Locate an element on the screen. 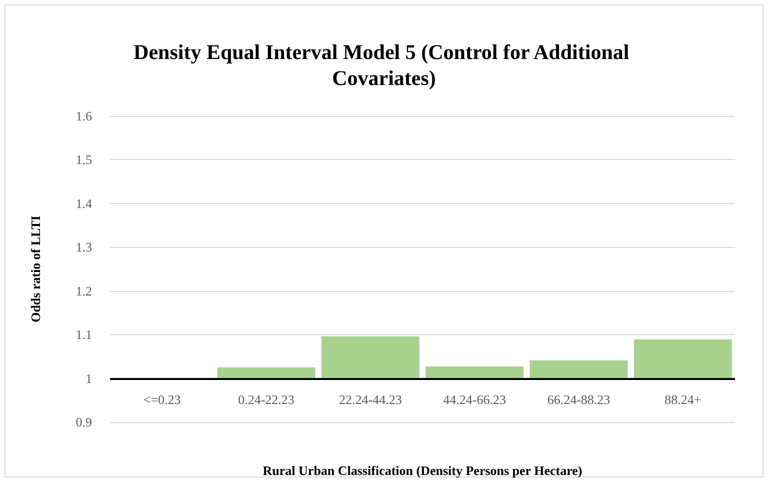 This screenshot has width=768, height=482. y-tick-label: 1.2 is located at coordinates (84, 290).